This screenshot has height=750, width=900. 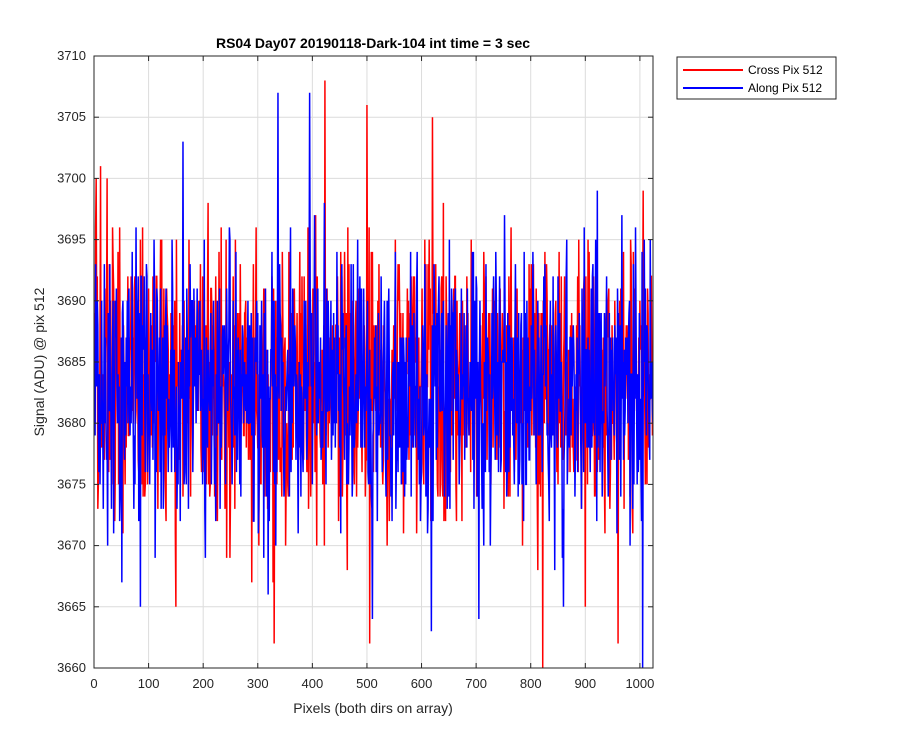 What do you see at coordinates (149, 683) in the screenshot?
I see `x-tick-label: 100` at bounding box center [149, 683].